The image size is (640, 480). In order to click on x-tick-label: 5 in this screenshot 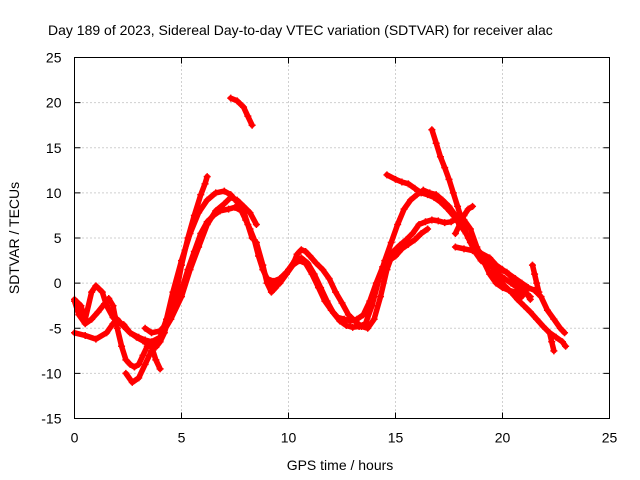, I will do `click(182, 438)`.